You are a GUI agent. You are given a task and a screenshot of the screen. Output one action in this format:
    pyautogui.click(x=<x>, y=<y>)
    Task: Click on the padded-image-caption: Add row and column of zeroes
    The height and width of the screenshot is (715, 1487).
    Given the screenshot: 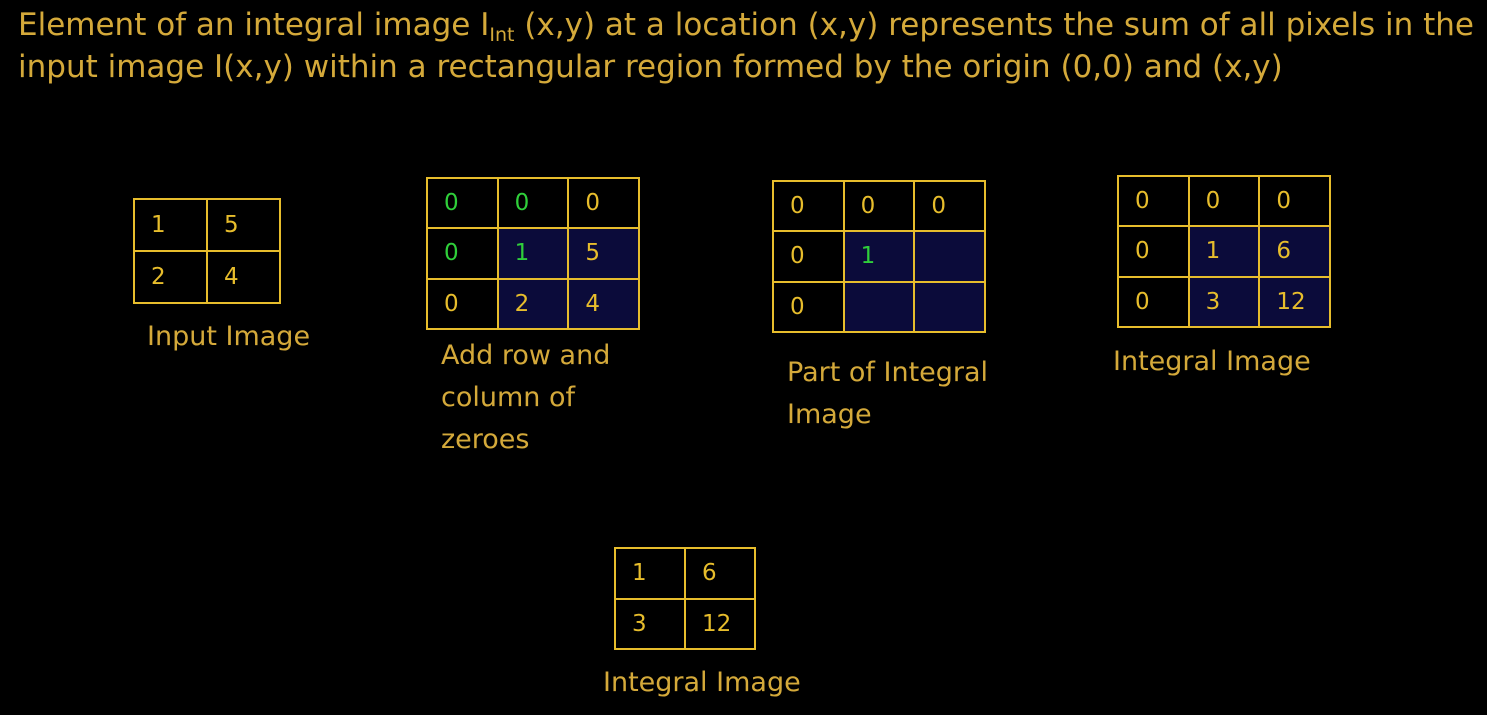 What is the action you would take?
    pyautogui.click(x=526, y=397)
    